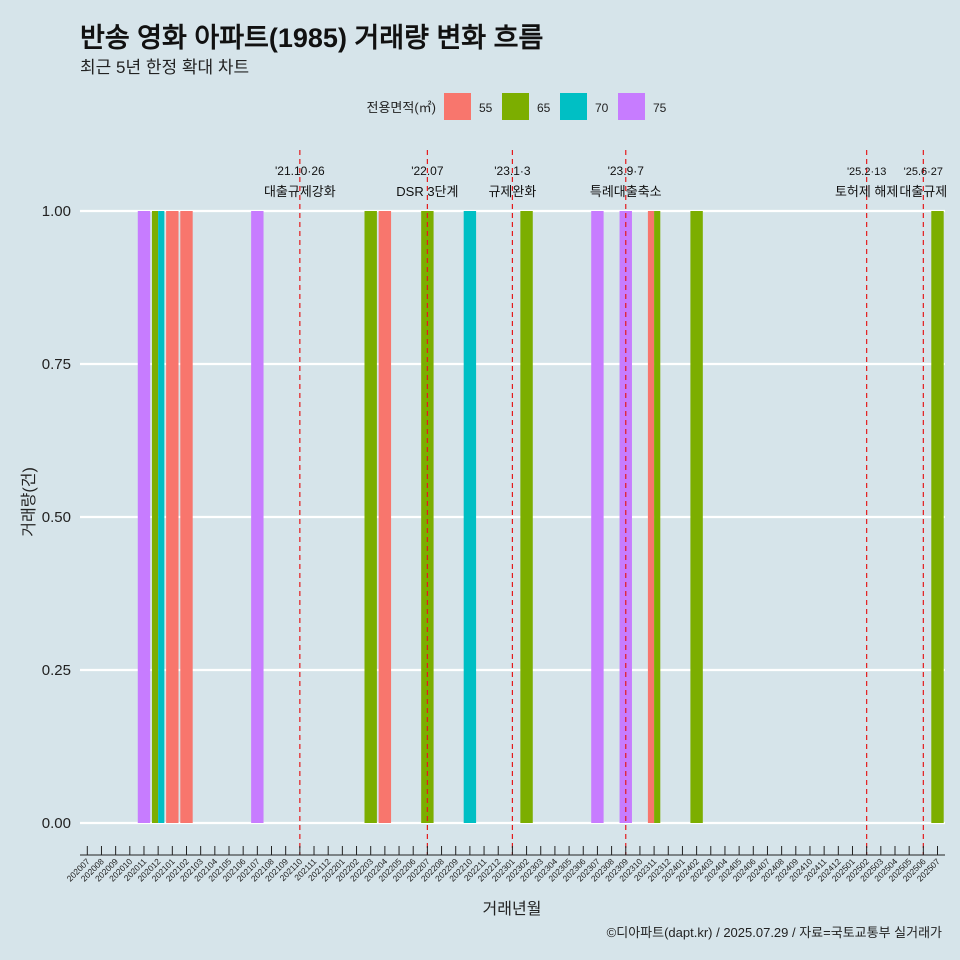 This screenshot has width=960, height=960. Describe the element at coordinates (165, 67) in the screenshot. I see `chart-subtitle: 최근 5년 한정 확대 차트` at that location.